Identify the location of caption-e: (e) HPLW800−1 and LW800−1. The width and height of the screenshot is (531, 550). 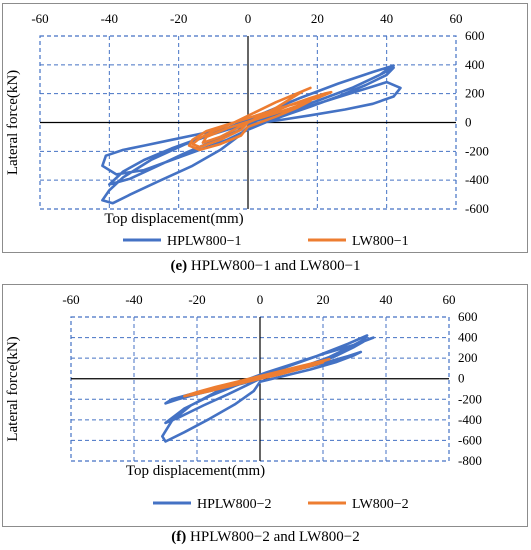
(265, 266).